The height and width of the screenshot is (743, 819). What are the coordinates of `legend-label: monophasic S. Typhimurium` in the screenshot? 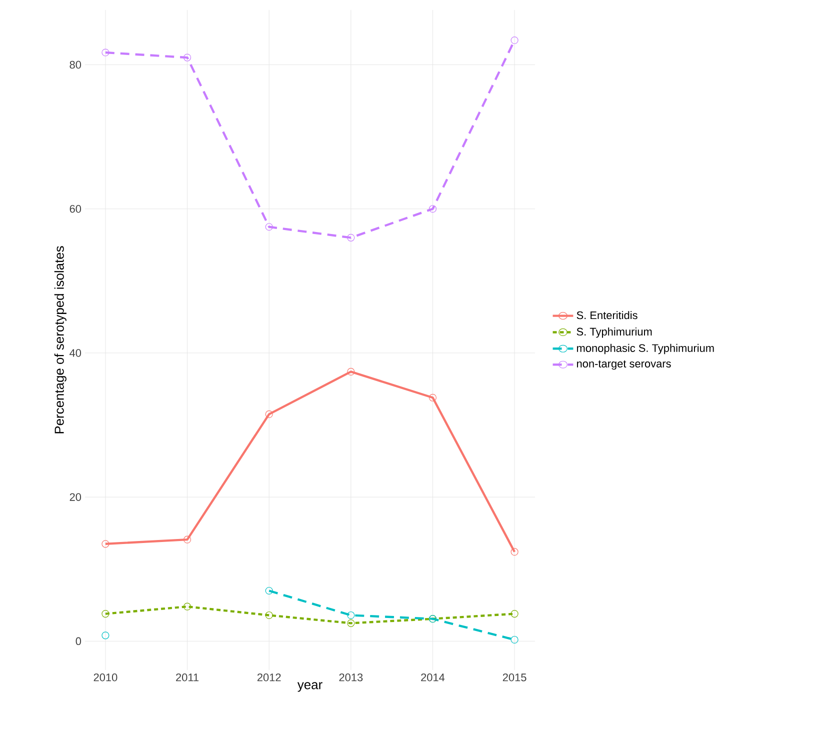 It's located at (645, 349).